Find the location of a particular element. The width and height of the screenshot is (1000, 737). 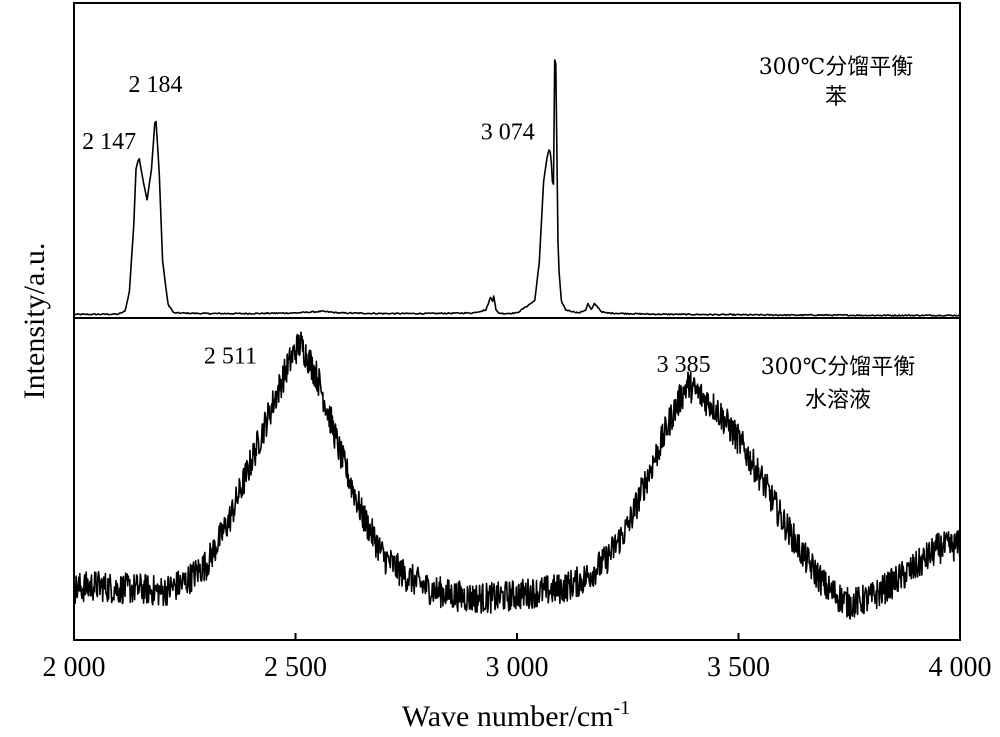

top-peak-label: 2 184 is located at coordinates (156, 85).